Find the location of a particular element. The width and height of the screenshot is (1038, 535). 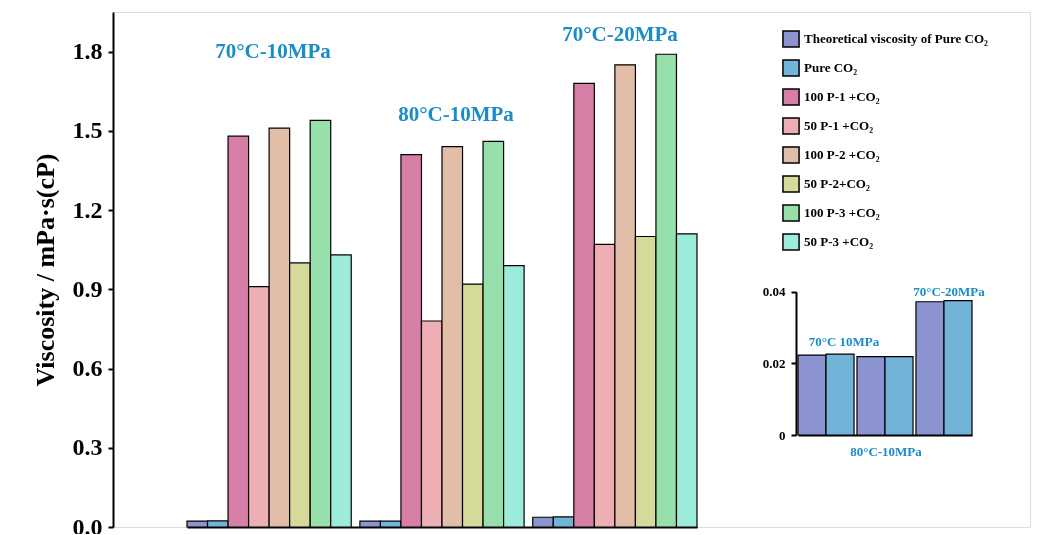

y-tick-label: 0.04 is located at coordinates (774, 292).